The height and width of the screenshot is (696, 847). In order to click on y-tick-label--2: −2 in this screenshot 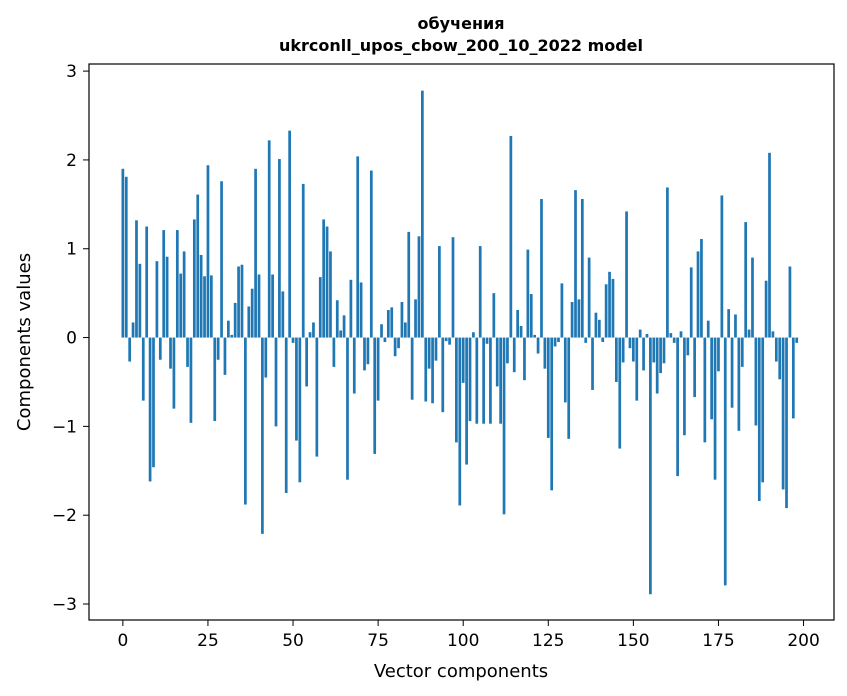, I will do `click(64, 516)`.